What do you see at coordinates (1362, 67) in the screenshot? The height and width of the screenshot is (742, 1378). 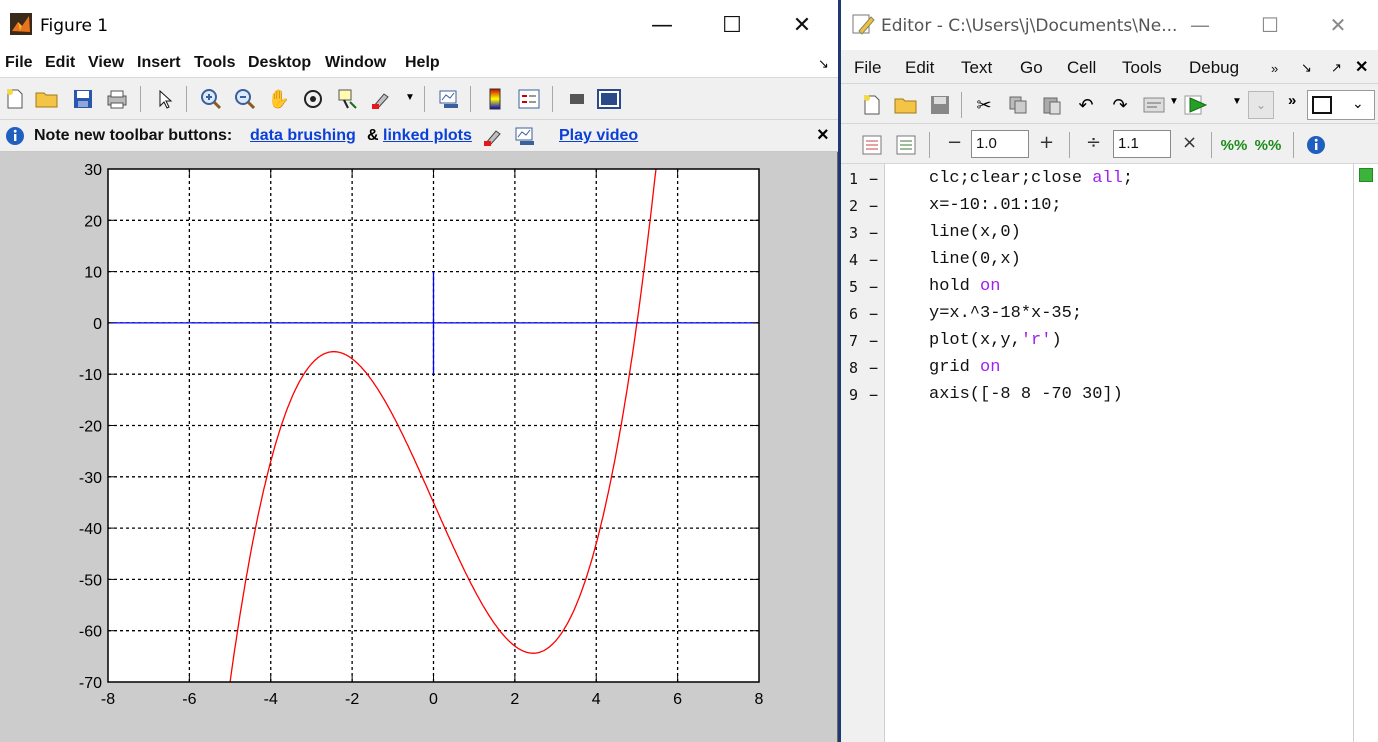 I see `close-editor-icon: ✕` at bounding box center [1362, 67].